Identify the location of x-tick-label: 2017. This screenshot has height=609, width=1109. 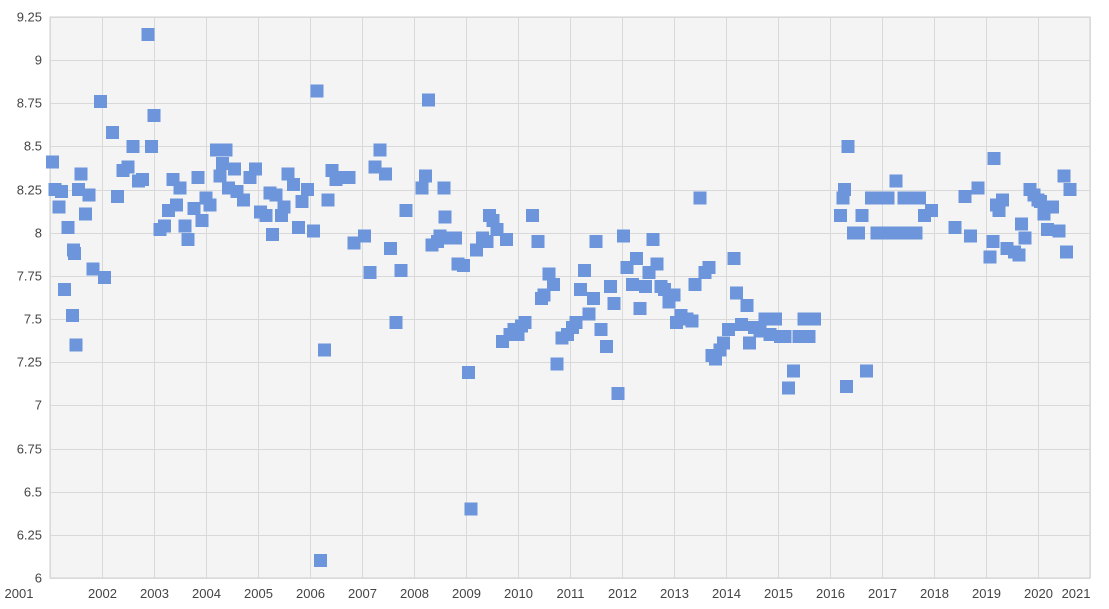
(882, 593).